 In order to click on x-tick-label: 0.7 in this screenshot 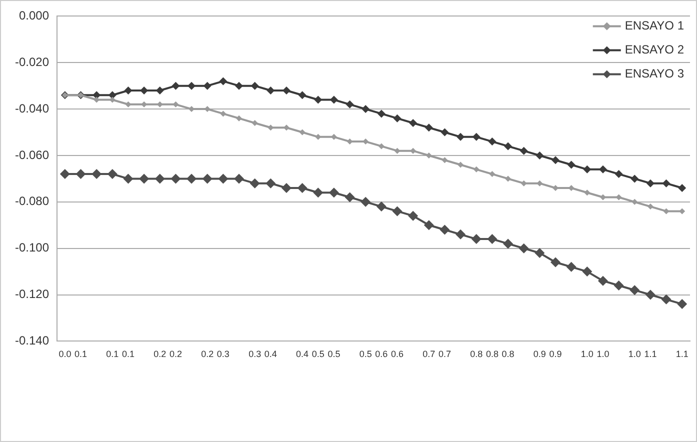, I will do `click(429, 354)`.